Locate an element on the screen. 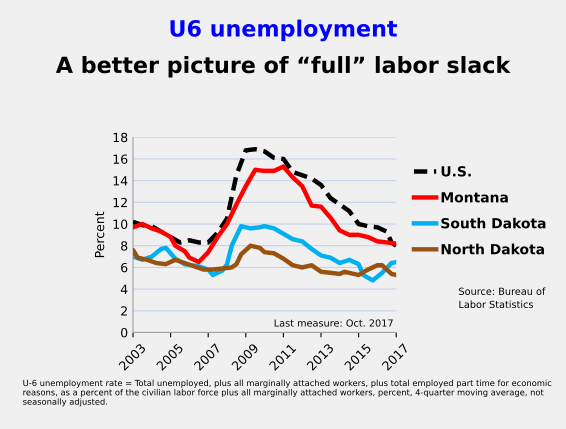  y-tick-label: 8 is located at coordinates (124, 246).